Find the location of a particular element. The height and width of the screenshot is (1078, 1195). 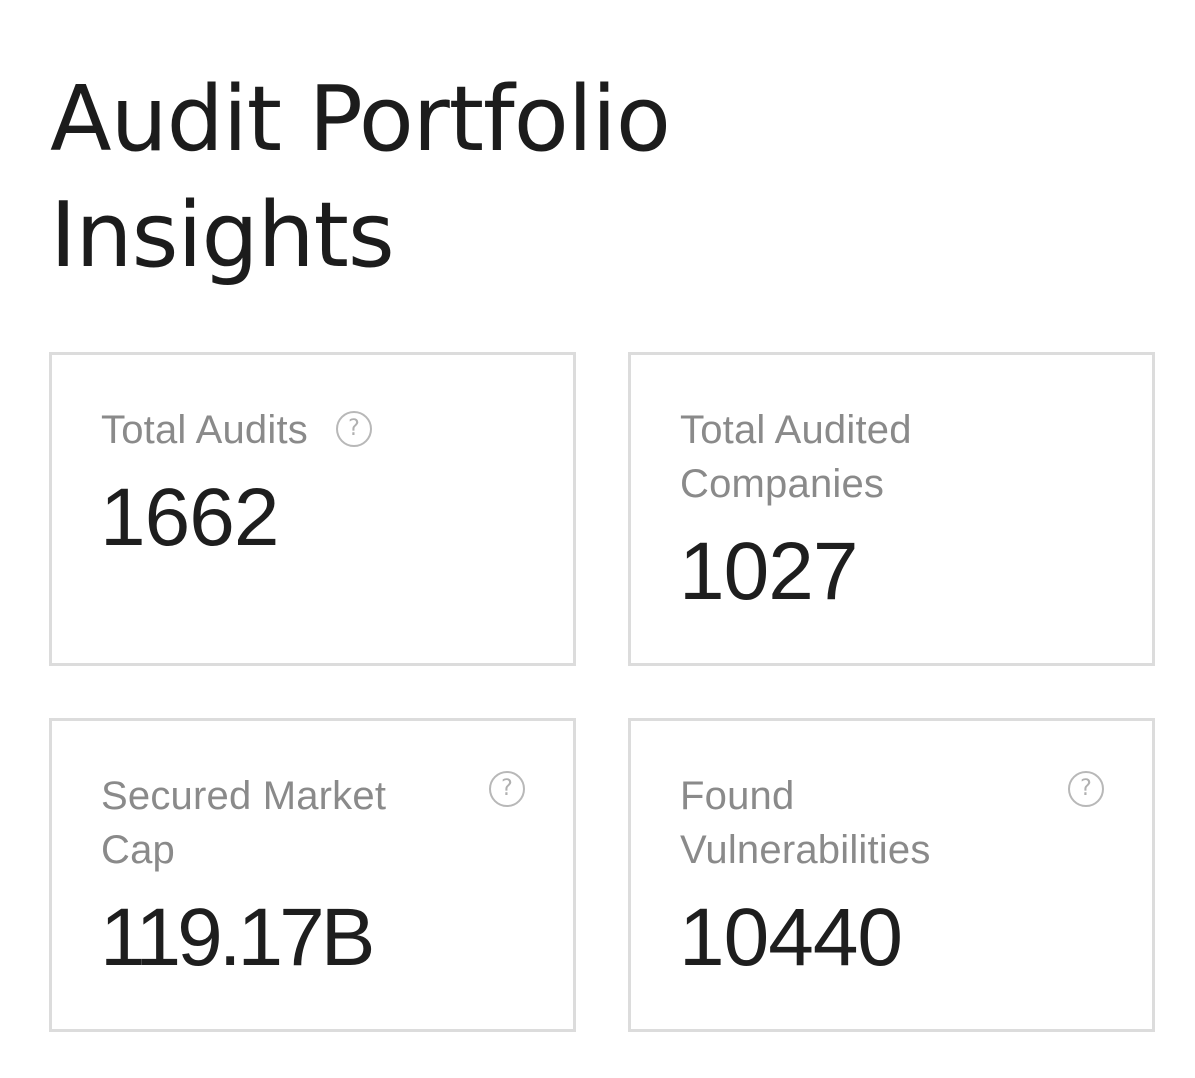

stat-card-secured-market-cap: Secured Market Cap ? 119.17B is located at coordinates (312, 875).